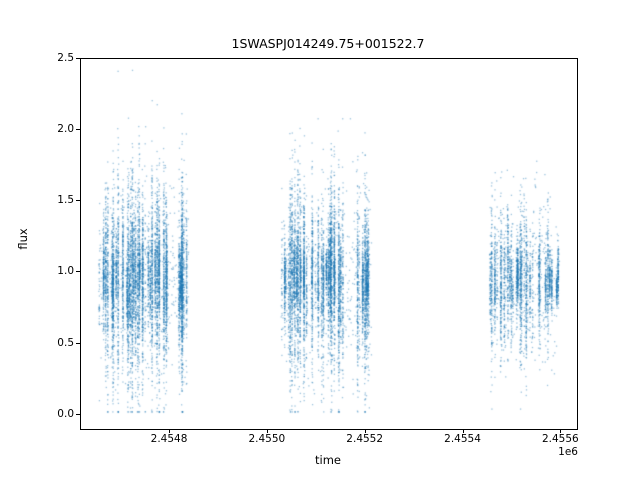 This screenshot has height=480, width=640. What do you see at coordinates (65, 342) in the screenshot?
I see `y-tick-label: 0.5` at bounding box center [65, 342].